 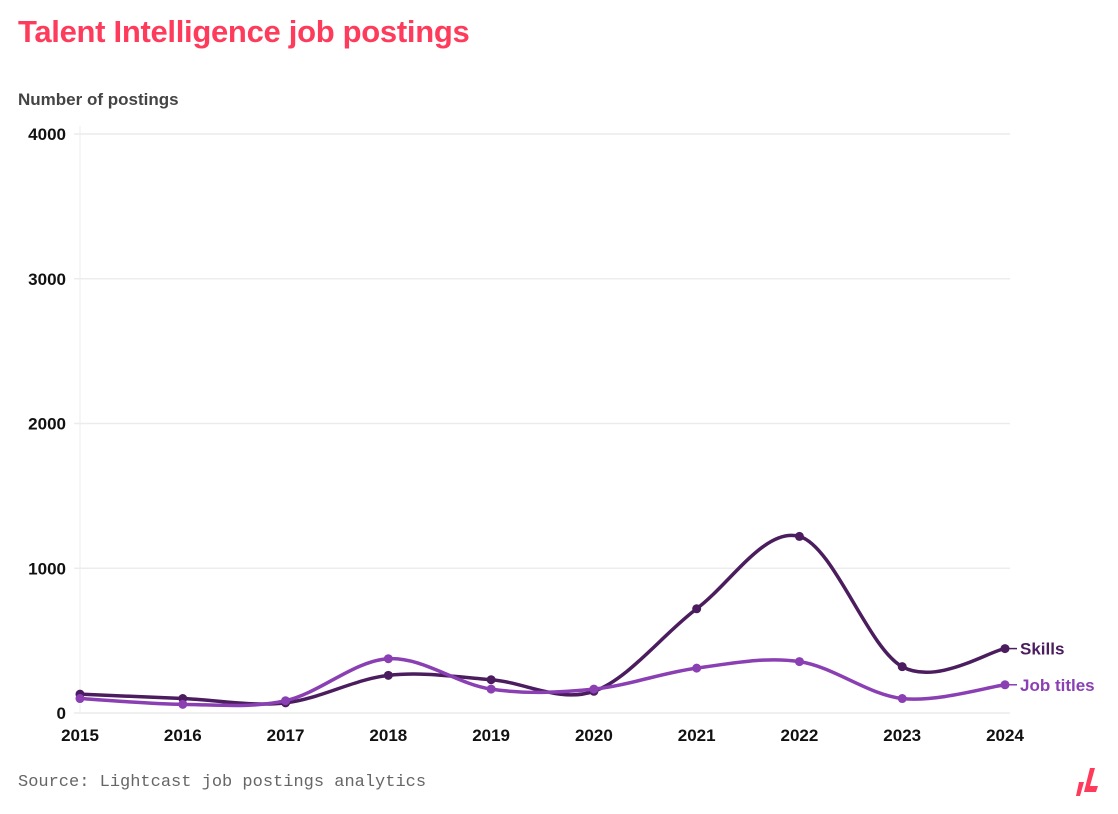 I want to click on y-tick-label: 0, so click(x=61, y=713).